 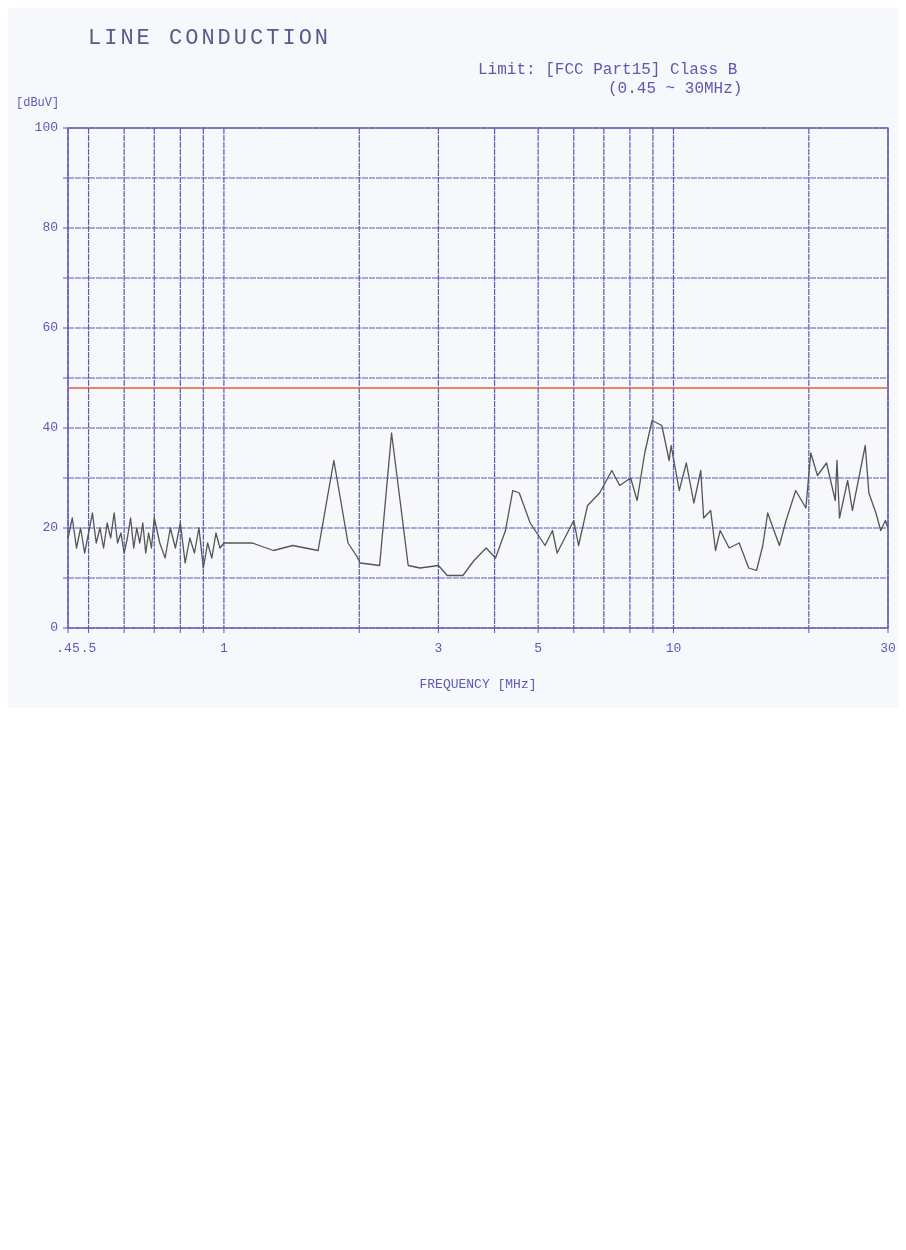 I want to click on x-tick-label: 30, so click(x=888, y=648).